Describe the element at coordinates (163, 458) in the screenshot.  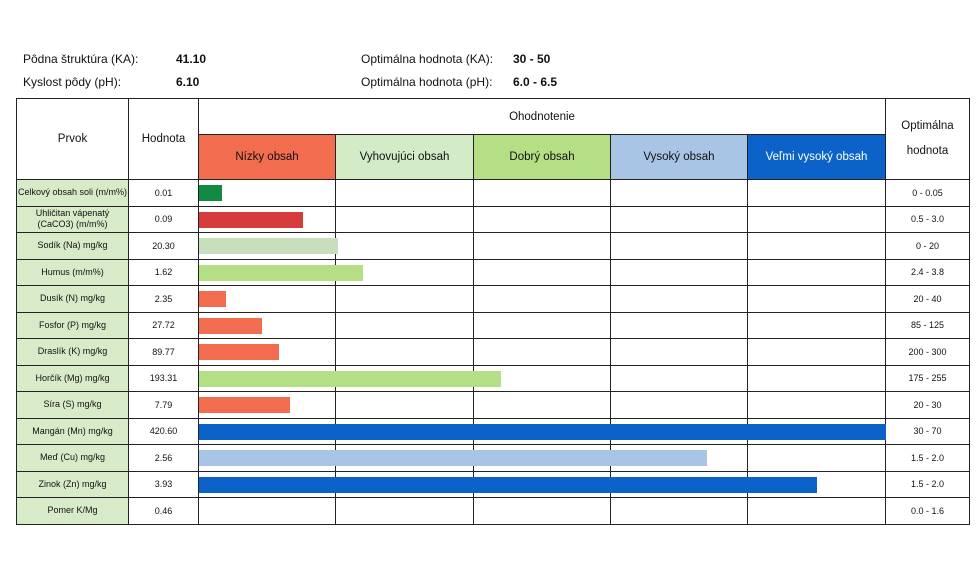
I see `element-value: 2.56` at that location.